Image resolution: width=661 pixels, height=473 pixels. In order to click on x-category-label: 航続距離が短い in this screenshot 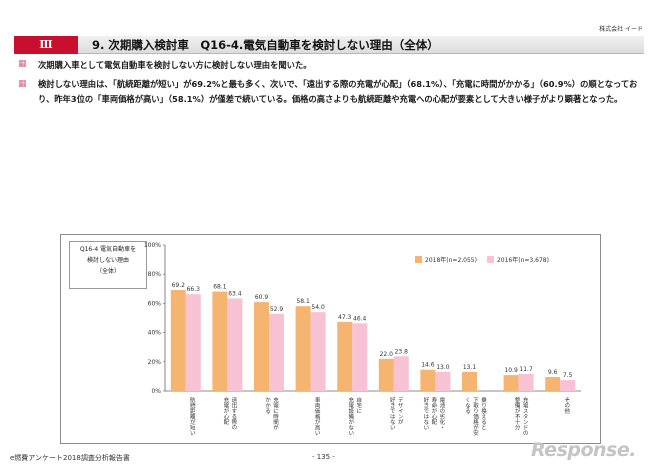, I will do `click(192, 416)`.